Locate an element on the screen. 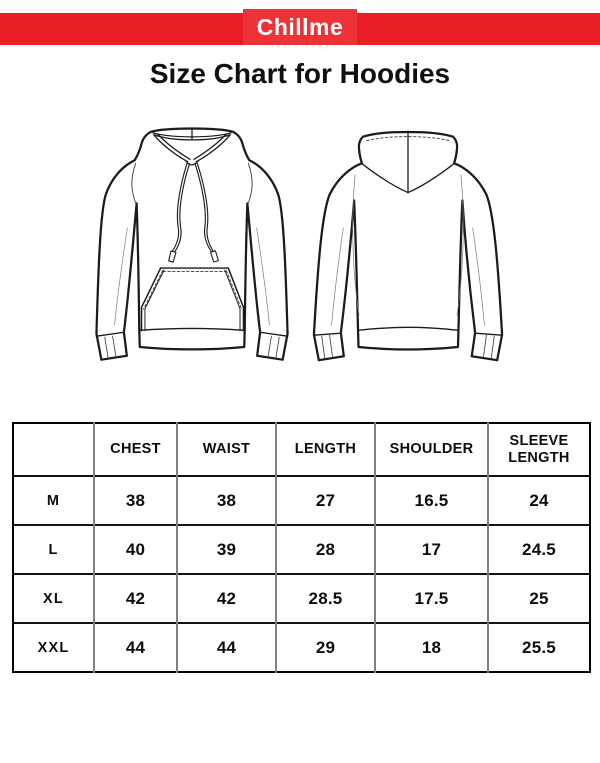  size-row-l: L 40 39 28 17 24.5 is located at coordinates (301, 549).